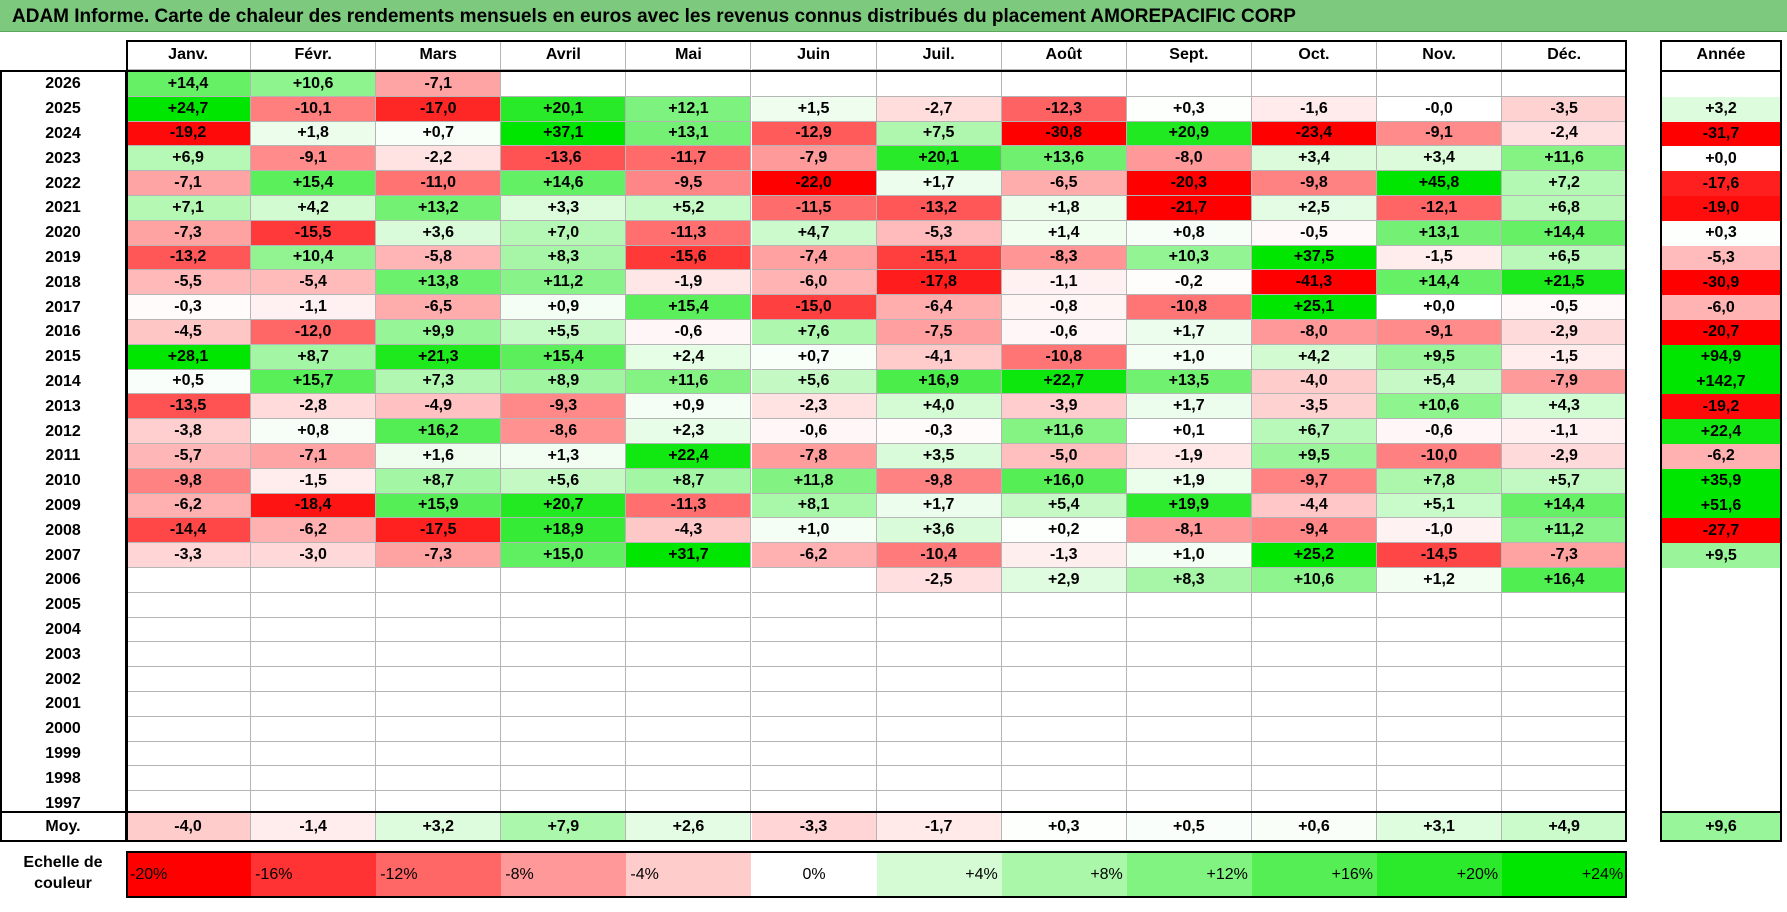 The image size is (1787, 912). Describe the element at coordinates (564, 827) in the screenshot. I see `average-cell: +7,9` at that location.